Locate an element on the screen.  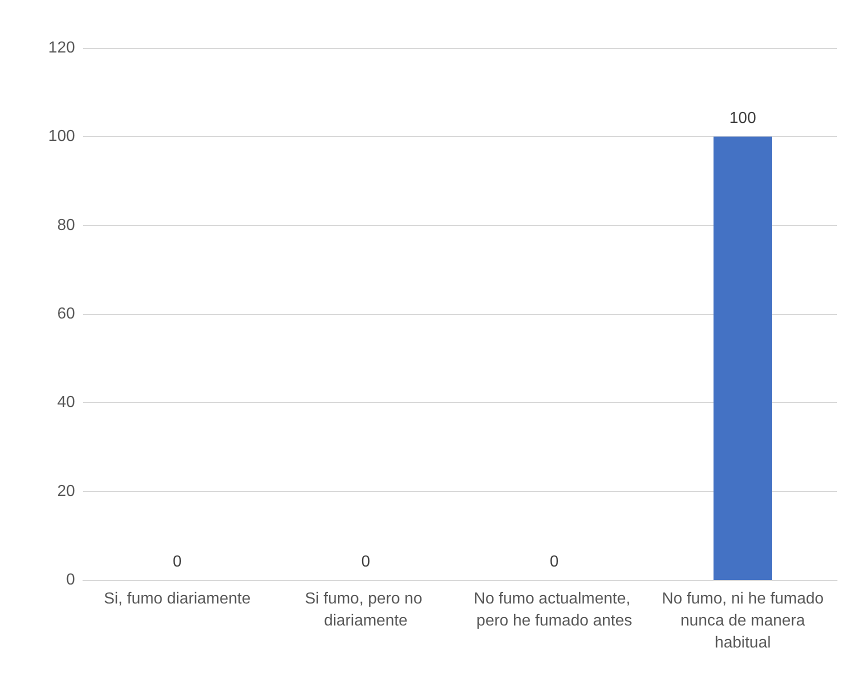
y-tick-label: 40 is located at coordinates (66, 403).